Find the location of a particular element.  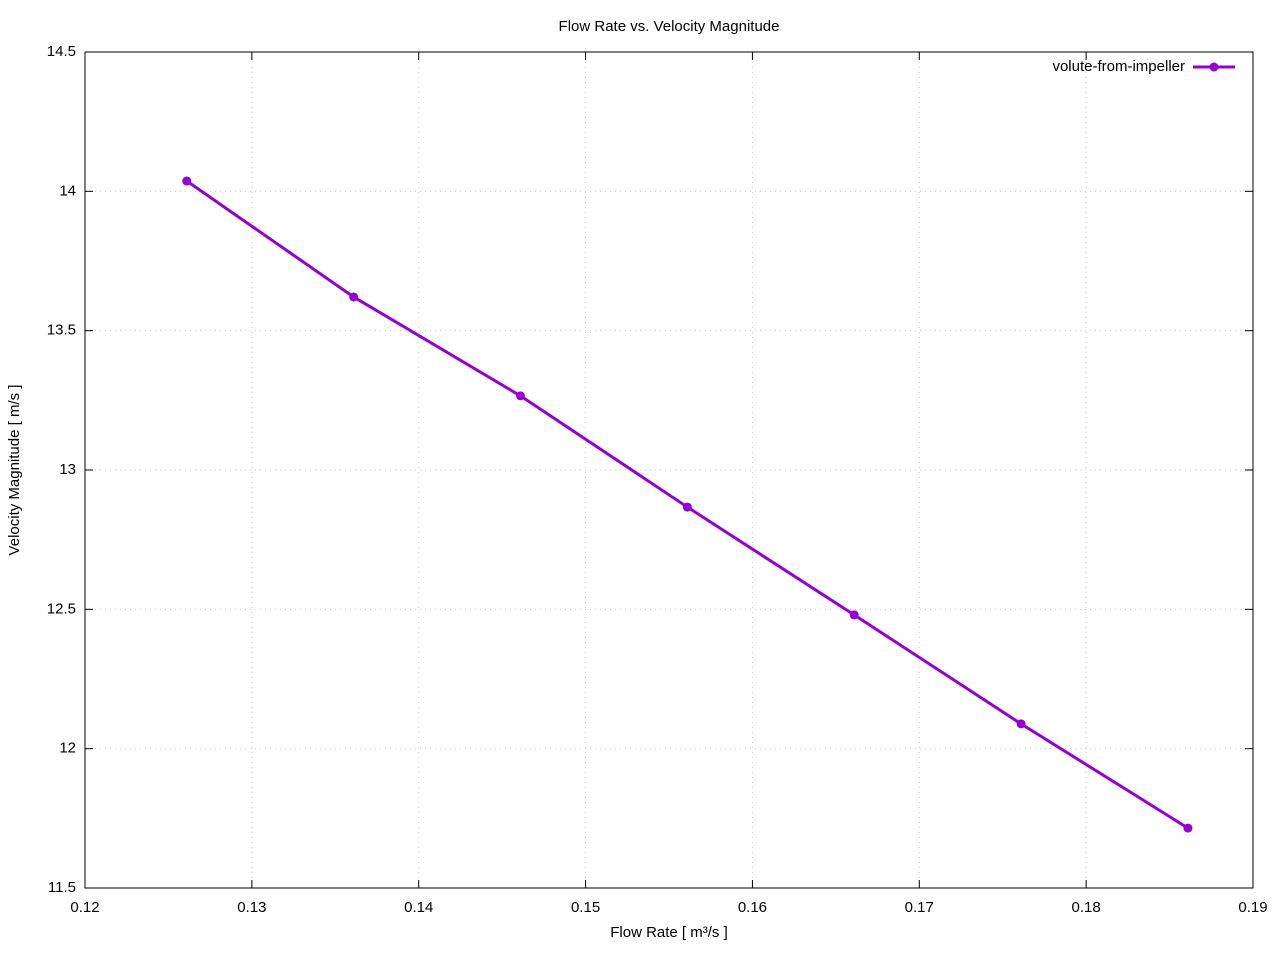

y-tick-label: 14 is located at coordinates (67, 190).